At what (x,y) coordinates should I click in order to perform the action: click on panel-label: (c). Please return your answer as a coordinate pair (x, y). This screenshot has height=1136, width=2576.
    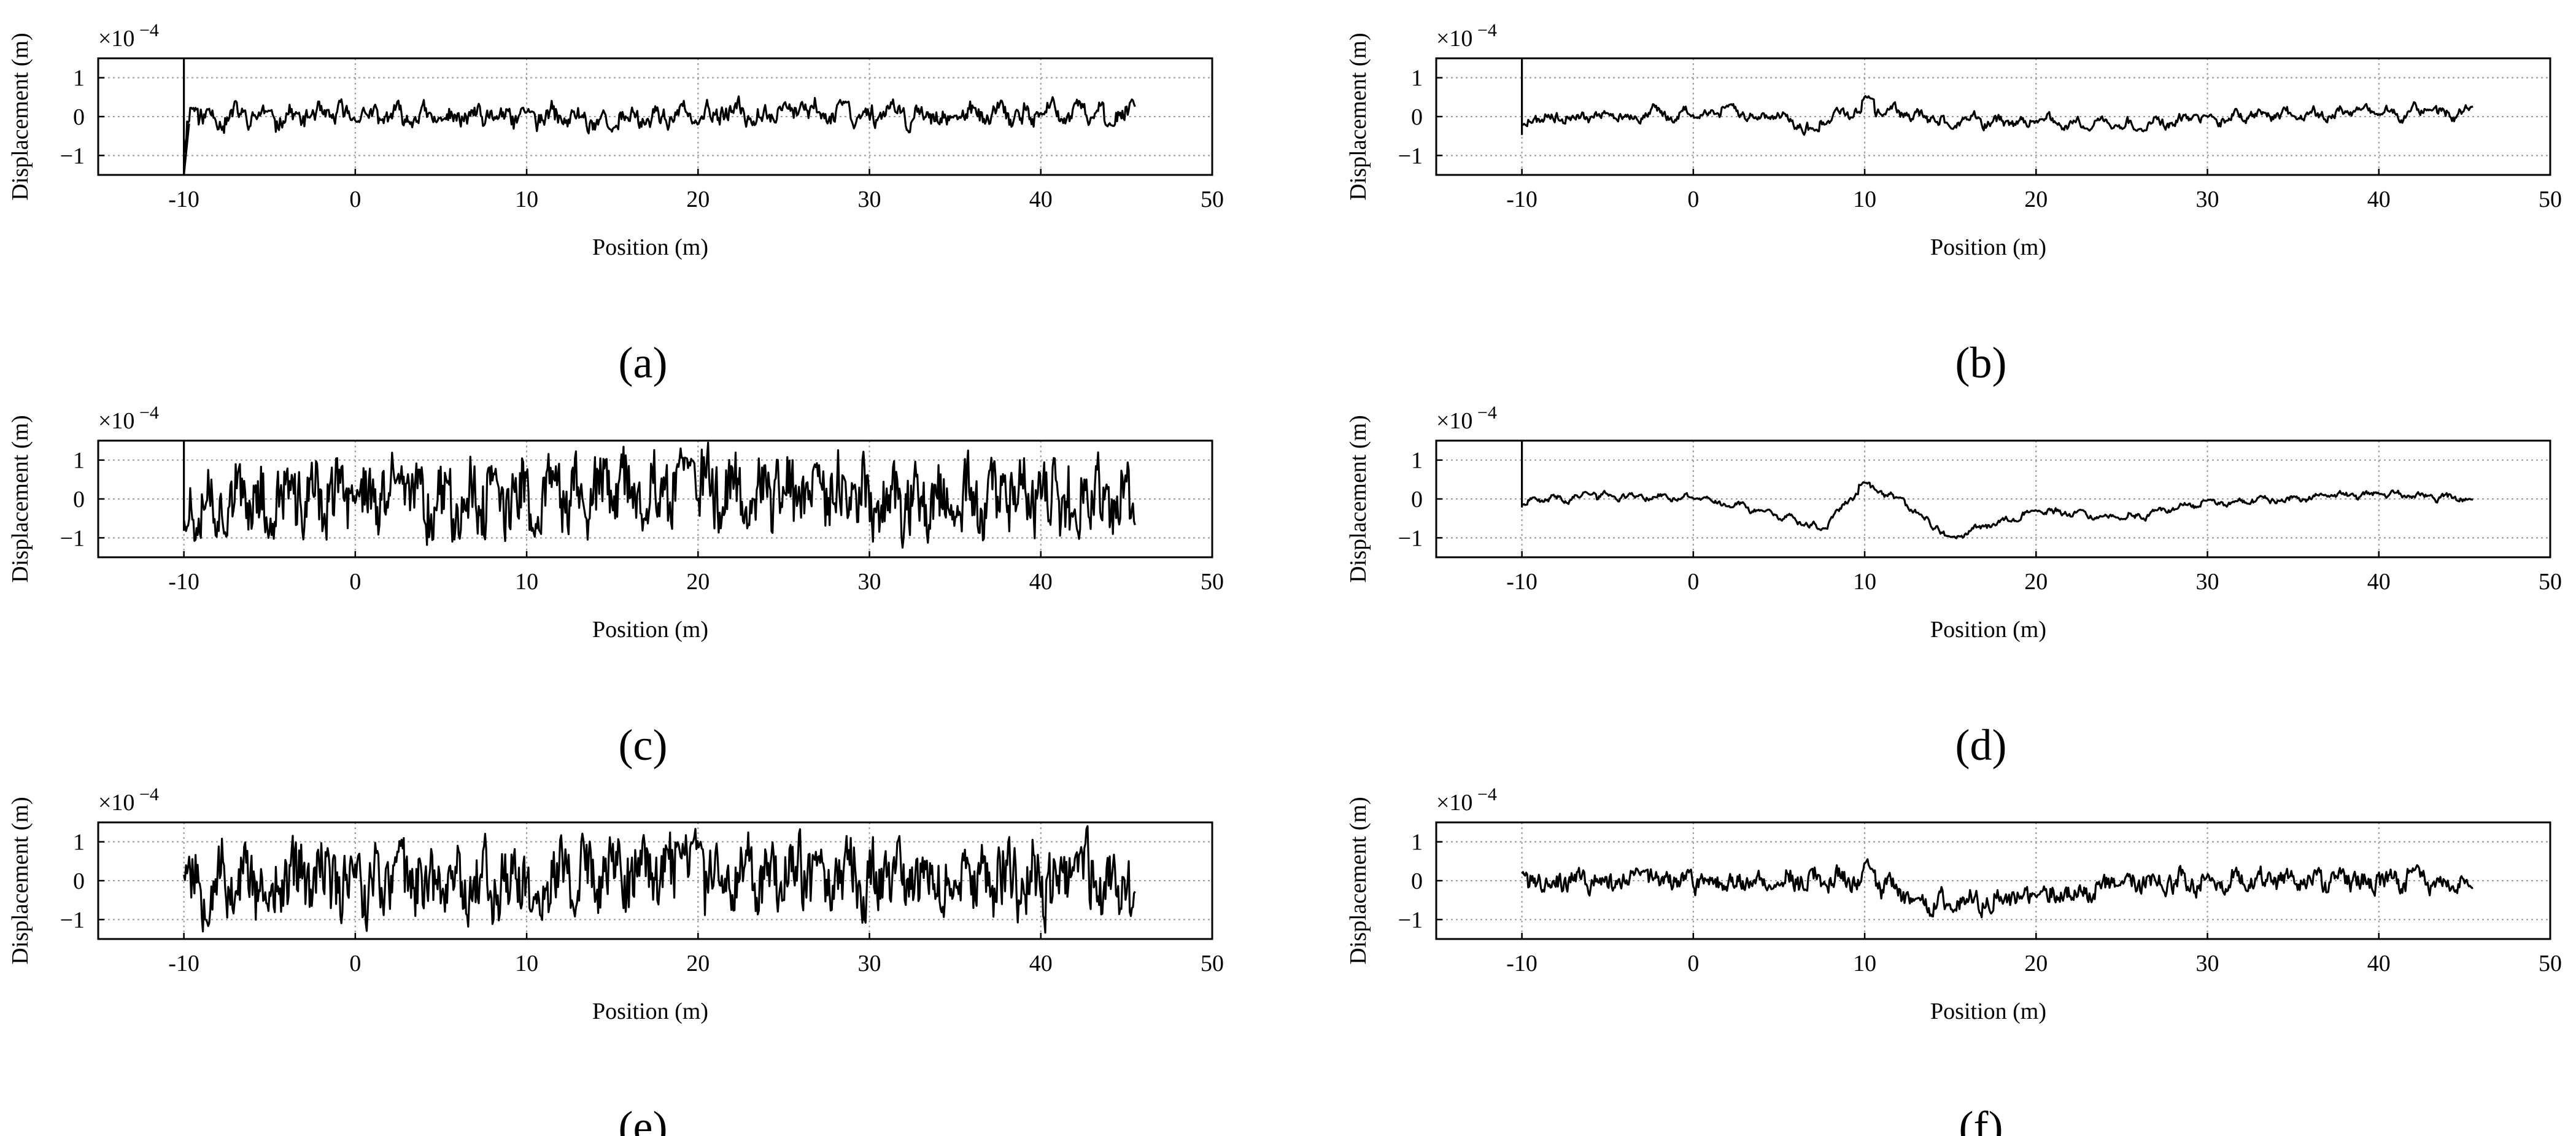
    Looking at the image, I should click on (643, 745).